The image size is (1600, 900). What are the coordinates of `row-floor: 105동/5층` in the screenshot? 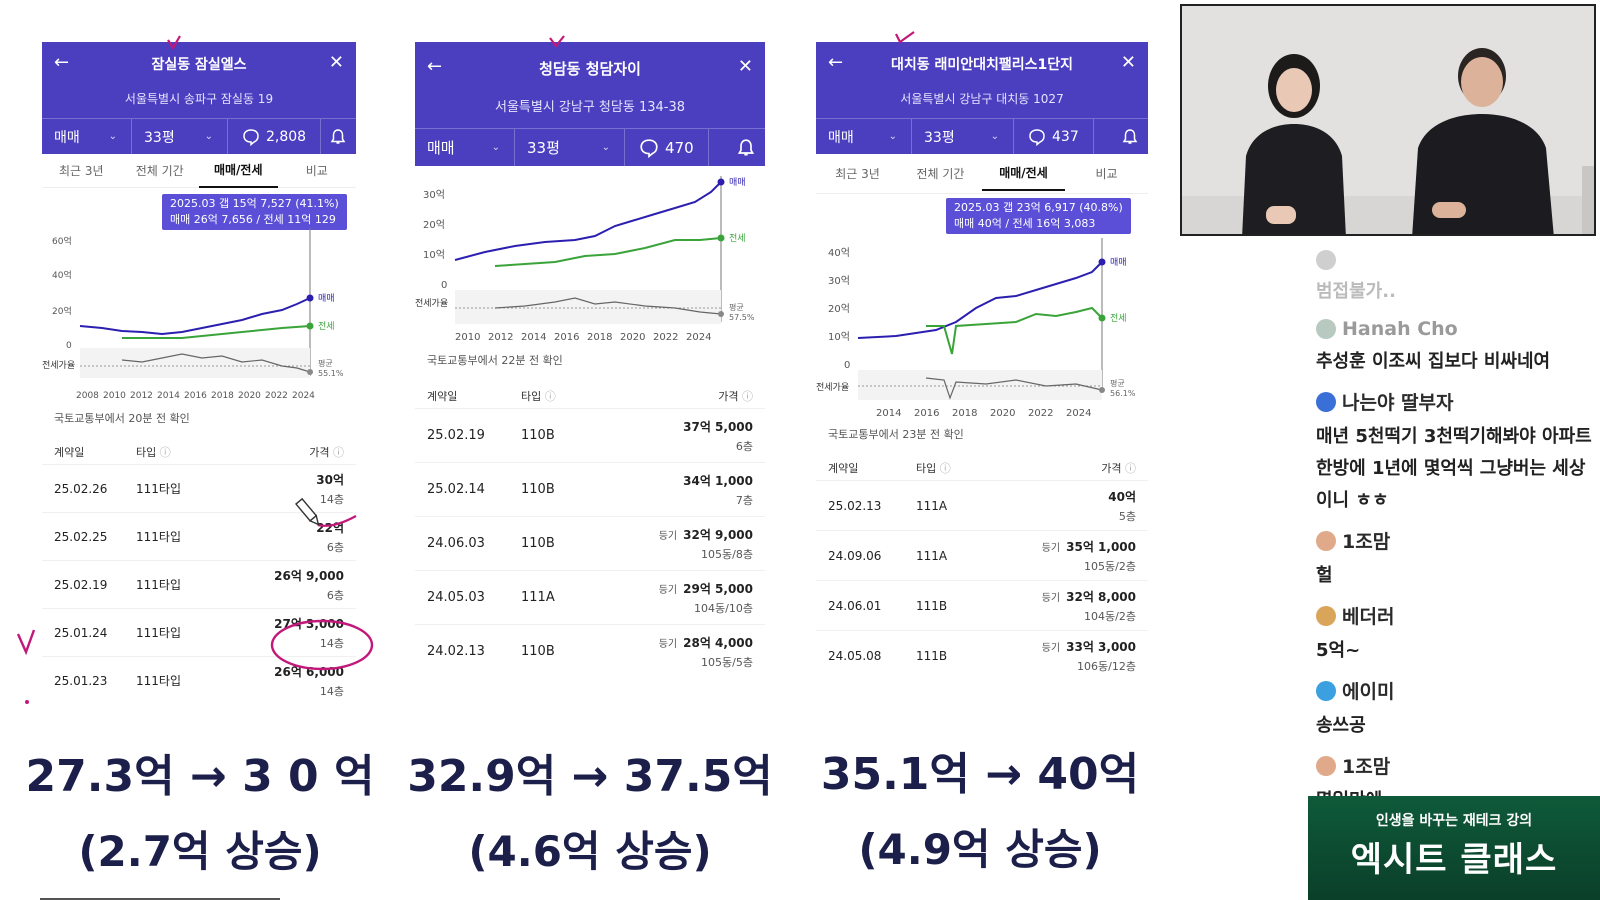 It's located at (727, 662).